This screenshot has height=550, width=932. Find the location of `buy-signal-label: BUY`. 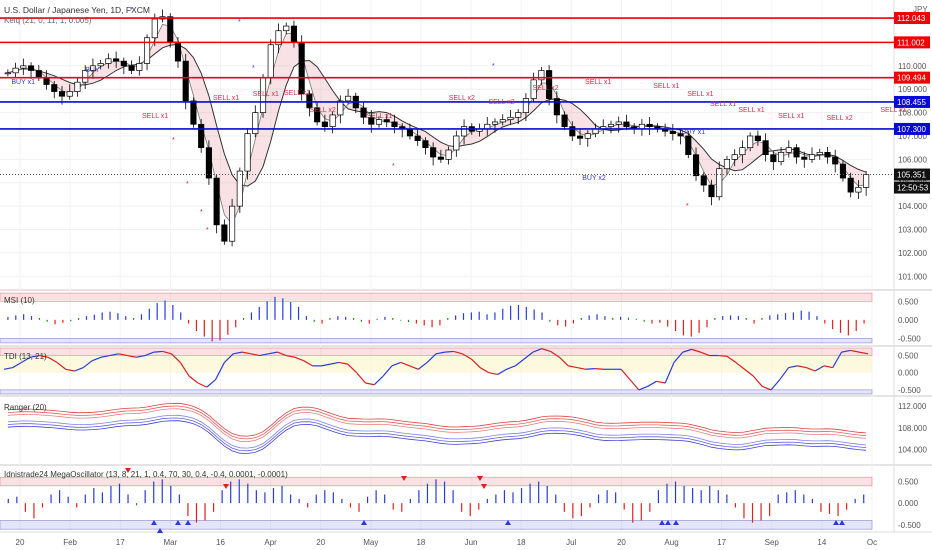

buy-signal-label: BUY is located at coordinates (92, 70).